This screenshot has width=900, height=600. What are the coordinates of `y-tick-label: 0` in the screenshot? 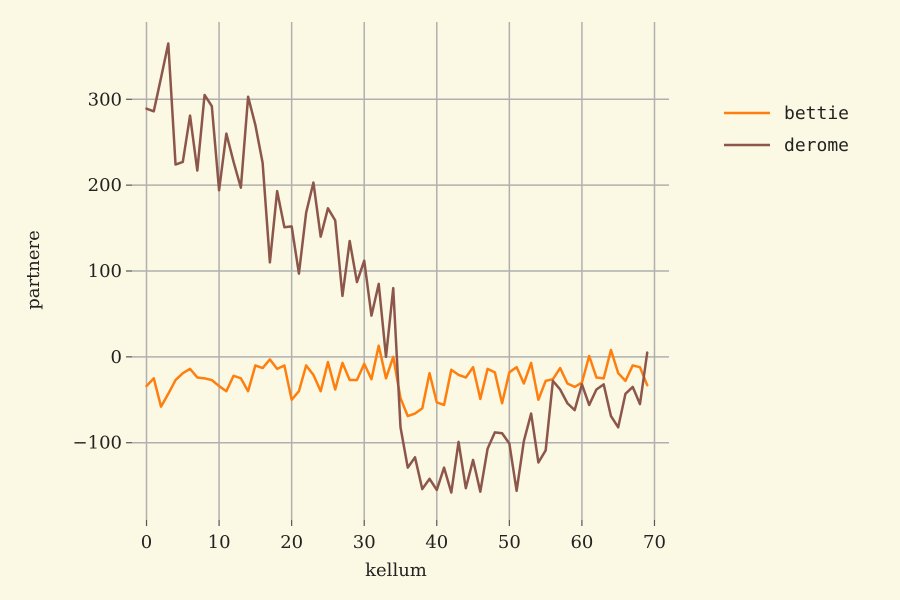 It's located at (116, 357).